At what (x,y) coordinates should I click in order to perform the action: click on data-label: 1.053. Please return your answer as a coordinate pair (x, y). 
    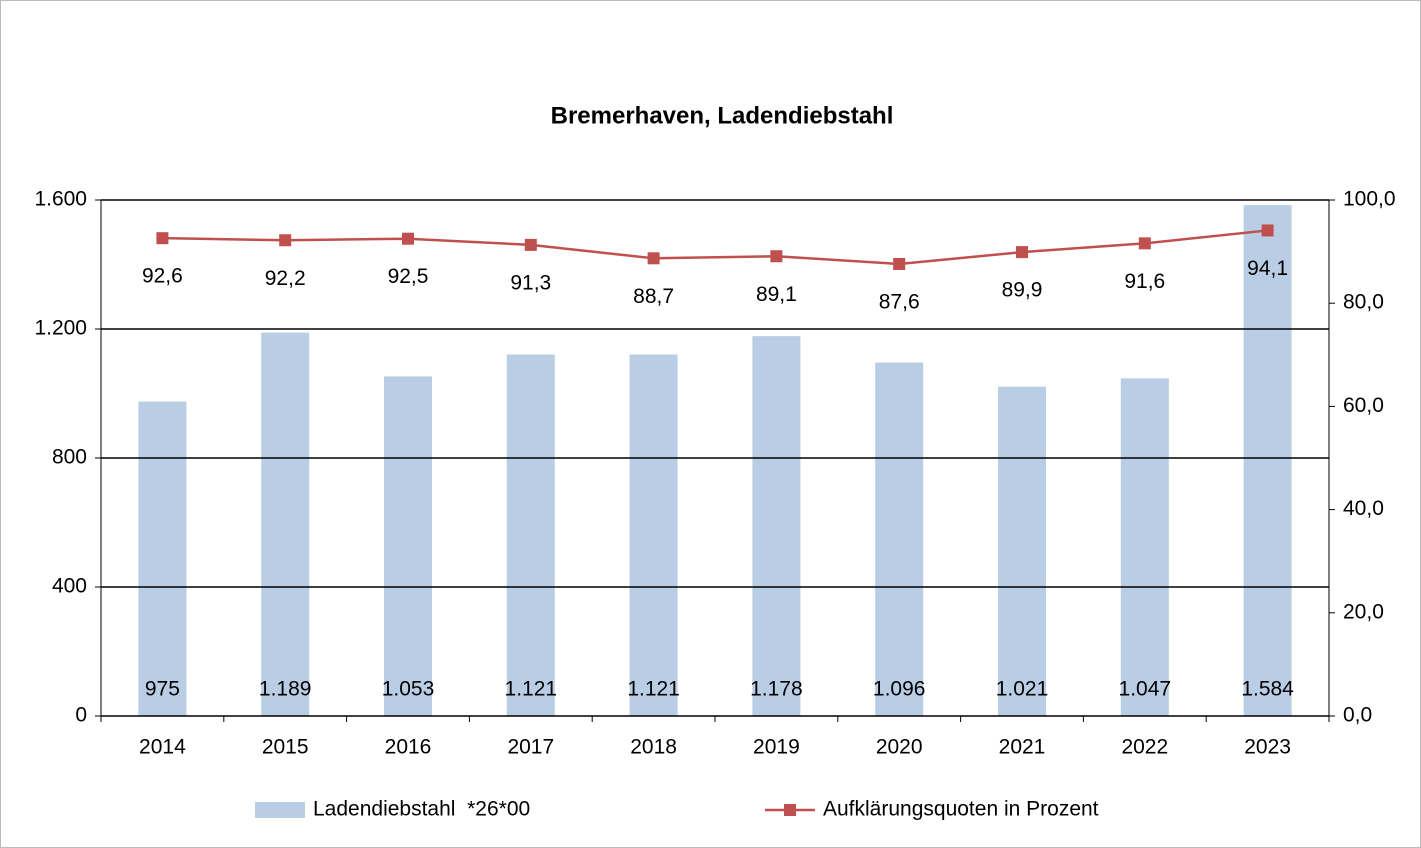
    Looking at the image, I should click on (408, 689).